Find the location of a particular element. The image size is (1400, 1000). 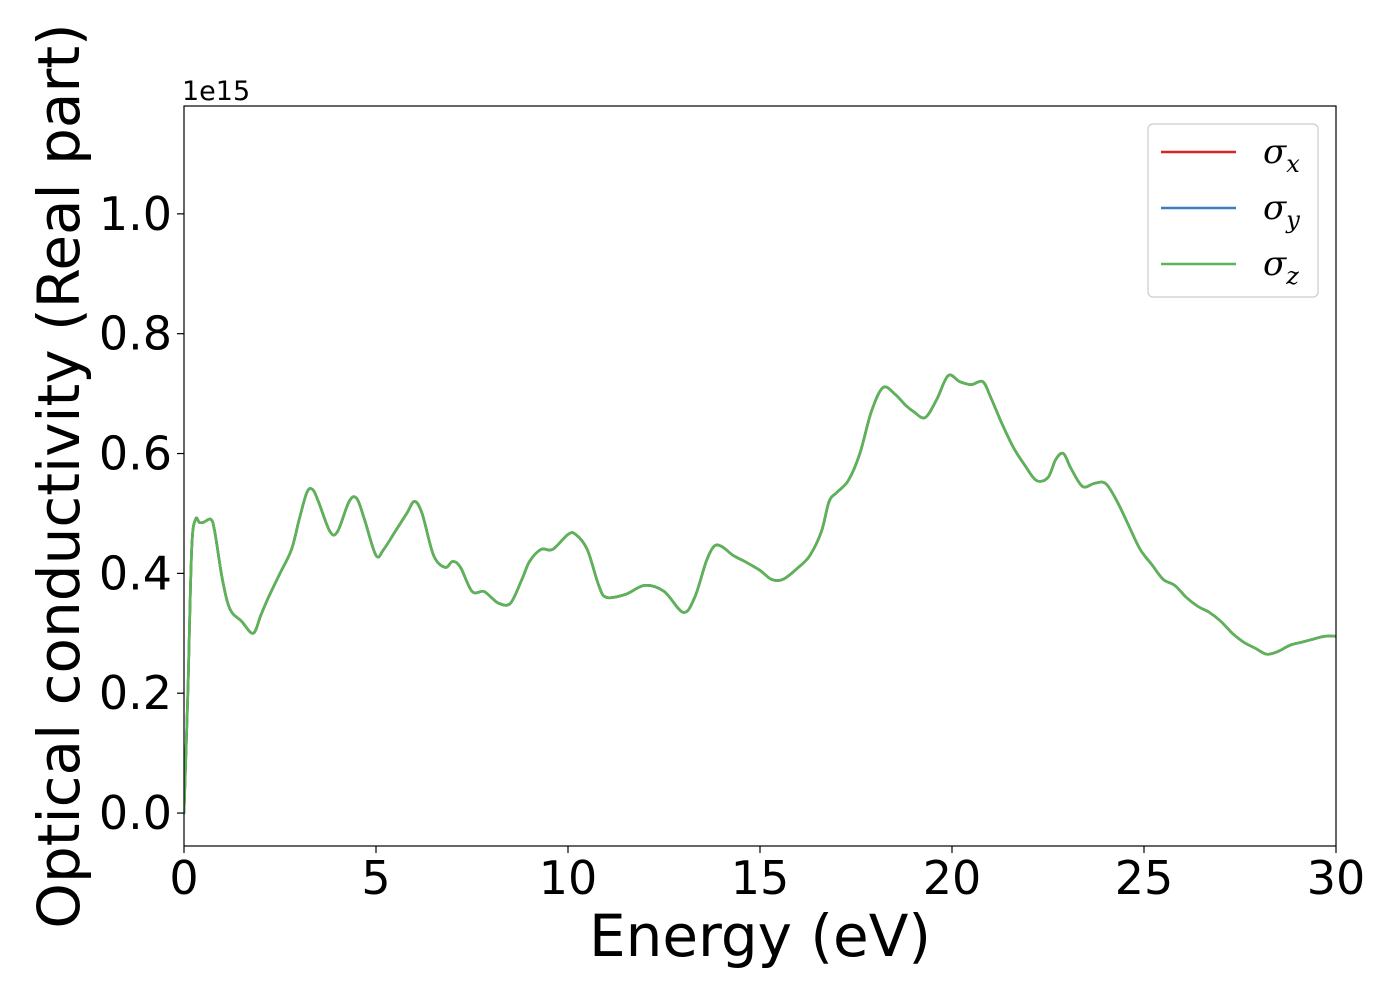

y-tick-label: 0.2 is located at coordinates (135, 693).